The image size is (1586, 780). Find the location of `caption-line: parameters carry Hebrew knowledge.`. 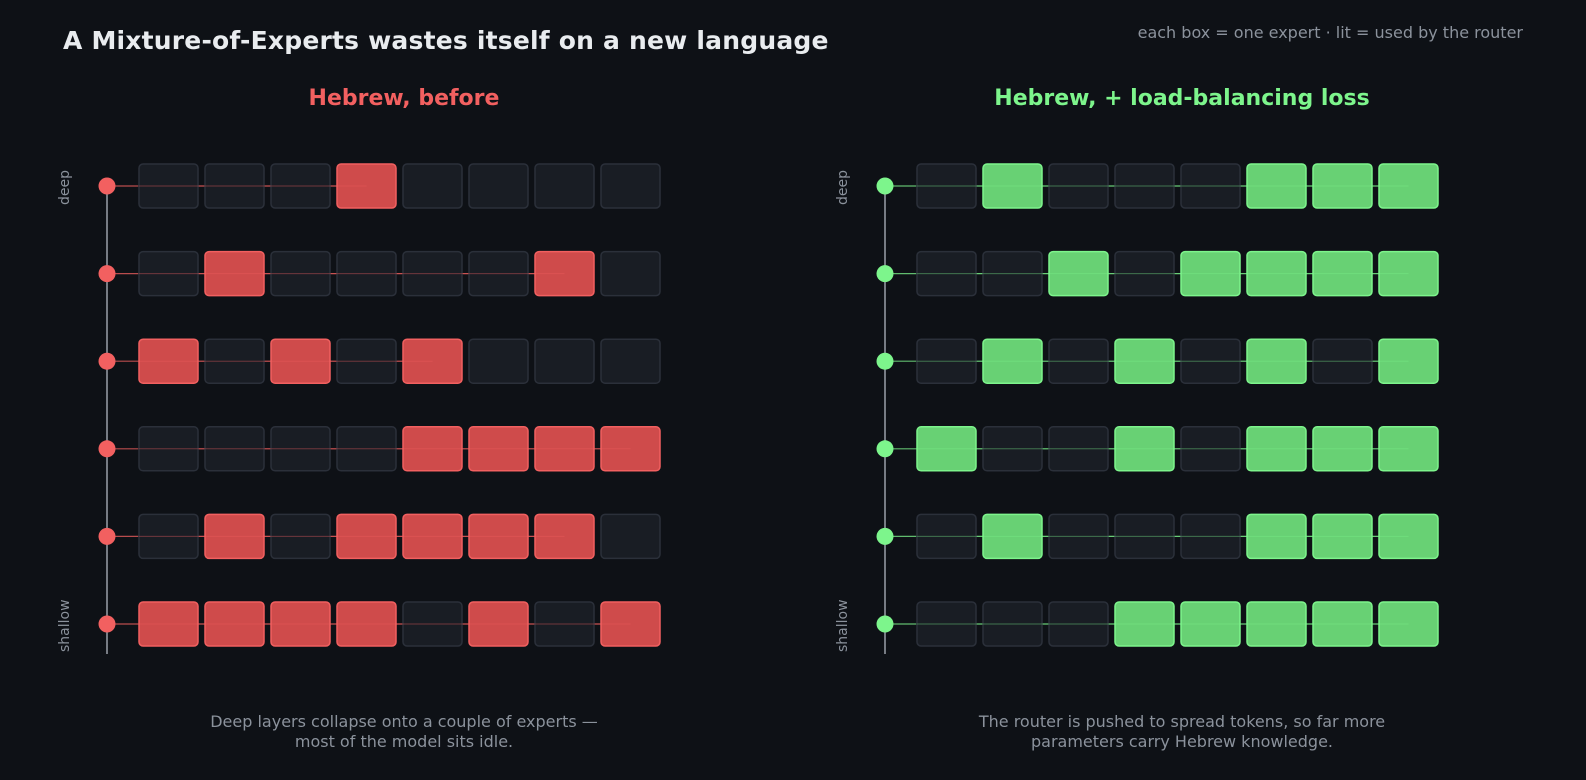

caption-line: parameters carry Hebrew knowledge. is located at coordinates (1181, 741).